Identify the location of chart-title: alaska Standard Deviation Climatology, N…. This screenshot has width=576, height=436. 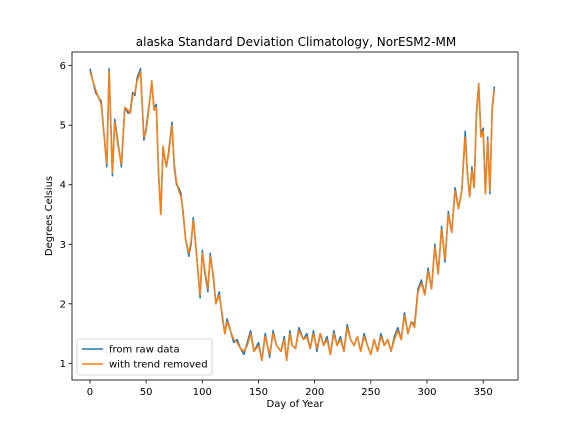
(296, 42).